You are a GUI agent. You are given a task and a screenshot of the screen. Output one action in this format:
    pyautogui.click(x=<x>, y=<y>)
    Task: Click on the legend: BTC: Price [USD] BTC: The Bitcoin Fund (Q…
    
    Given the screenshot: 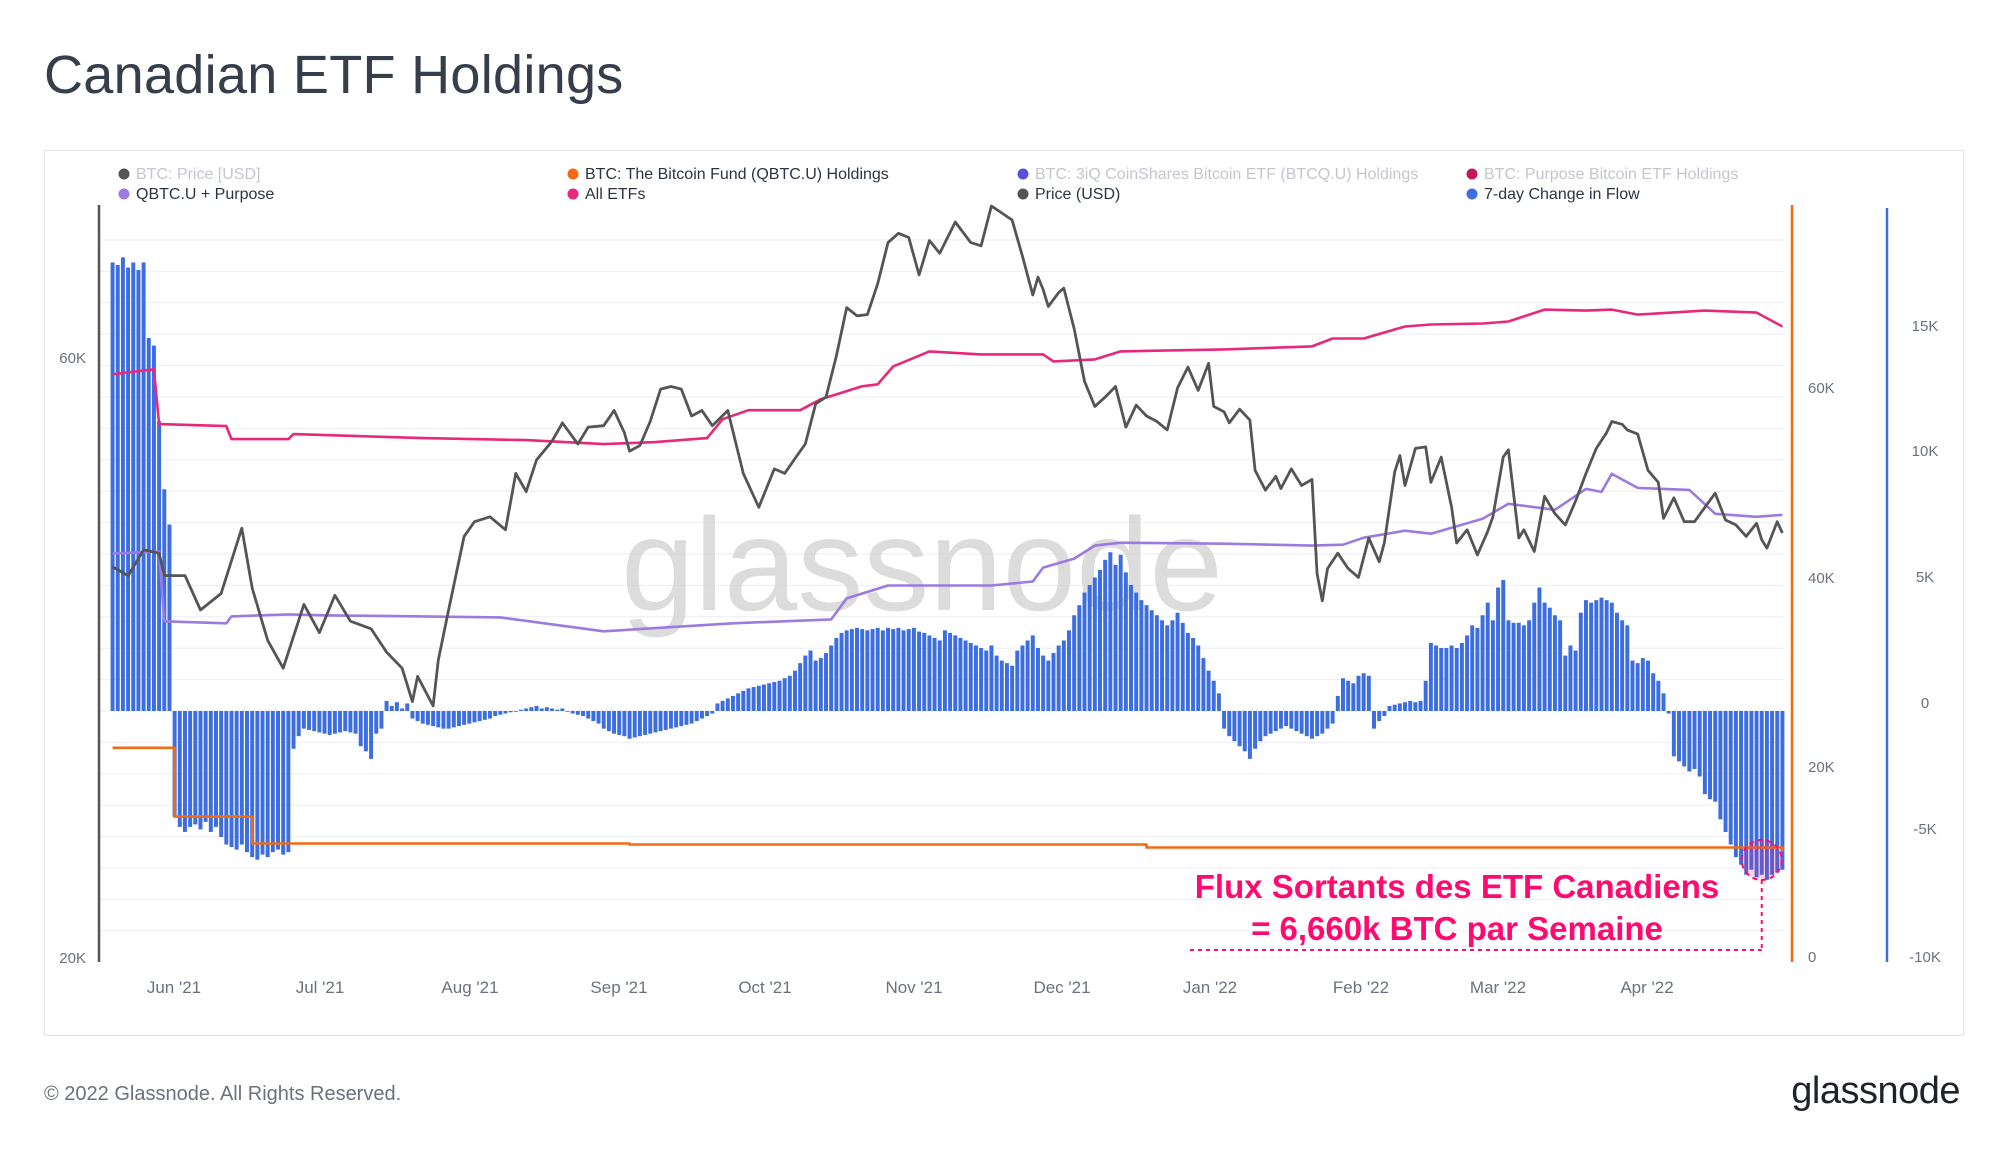 What is the action you would take?
    pyautogui.click(x=928, y=184)
    